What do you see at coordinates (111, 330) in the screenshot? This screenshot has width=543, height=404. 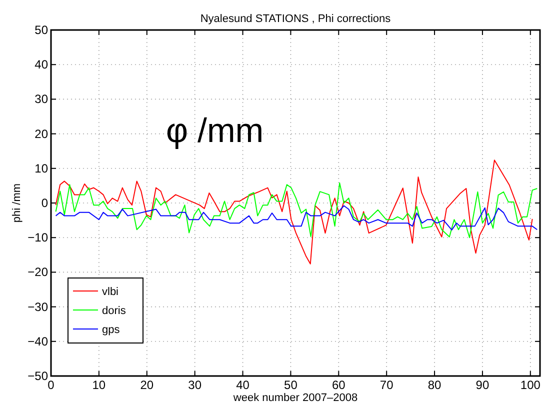 I see `legend-label: gps` at bounding box center [111, 330].